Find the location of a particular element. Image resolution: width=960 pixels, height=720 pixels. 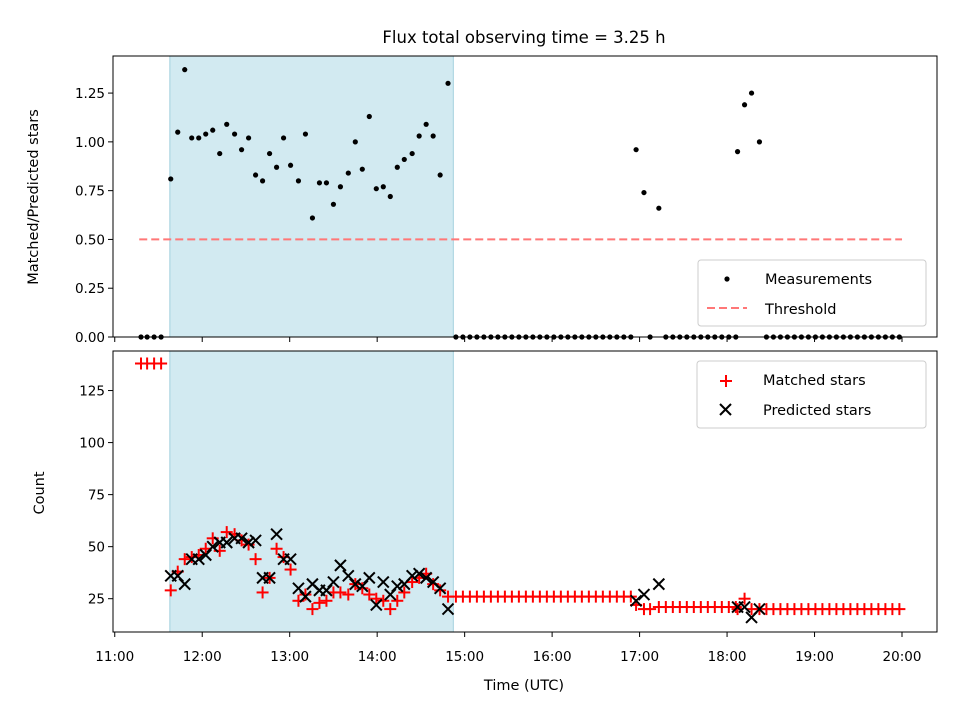

x-tick-label: 18:00 is located at coordinates (727, 657).